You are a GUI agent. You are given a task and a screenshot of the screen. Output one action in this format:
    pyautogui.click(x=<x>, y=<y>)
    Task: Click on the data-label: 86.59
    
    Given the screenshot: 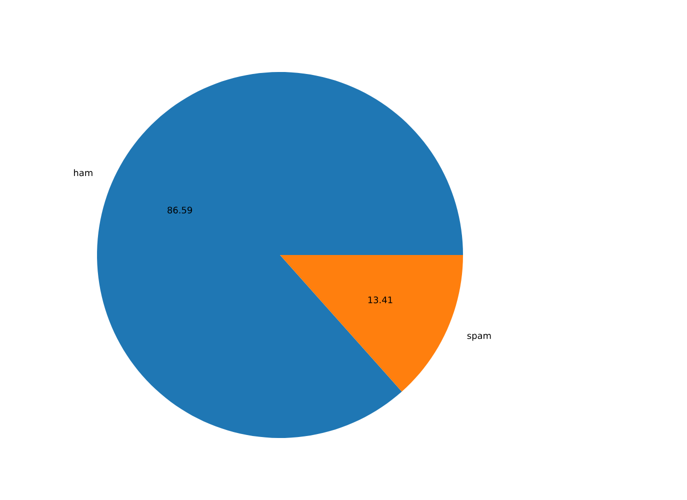 What is the action you would take?
    pyautogui.click(x=180, y=210)
    